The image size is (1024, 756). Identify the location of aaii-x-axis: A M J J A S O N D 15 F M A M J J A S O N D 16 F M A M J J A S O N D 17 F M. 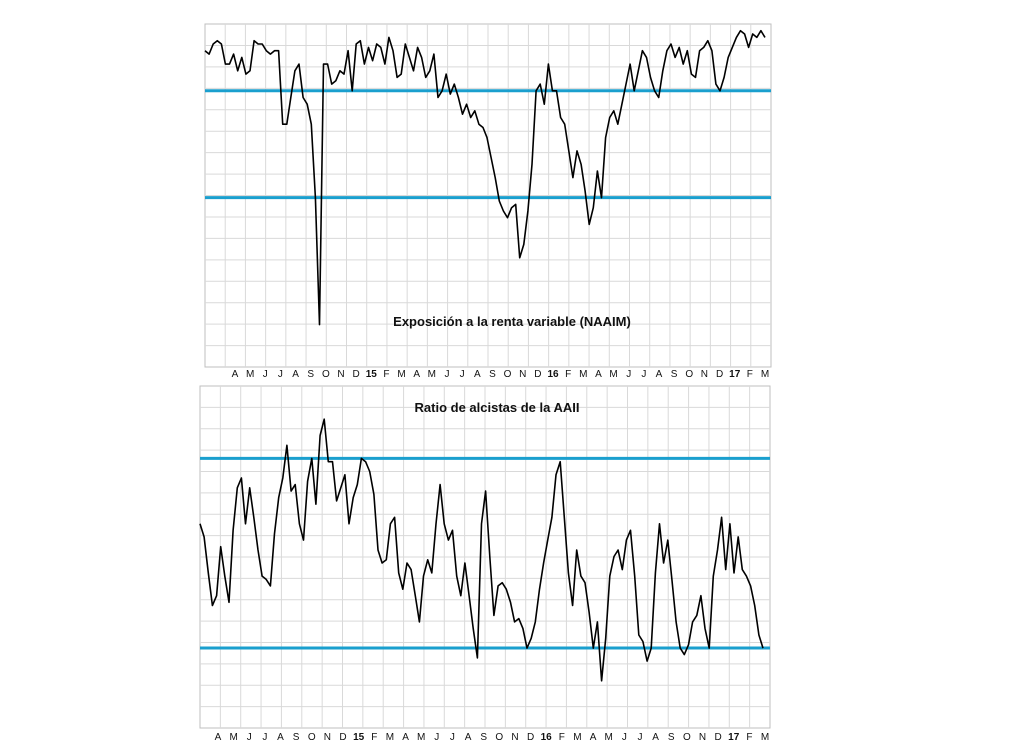
(492, 737).